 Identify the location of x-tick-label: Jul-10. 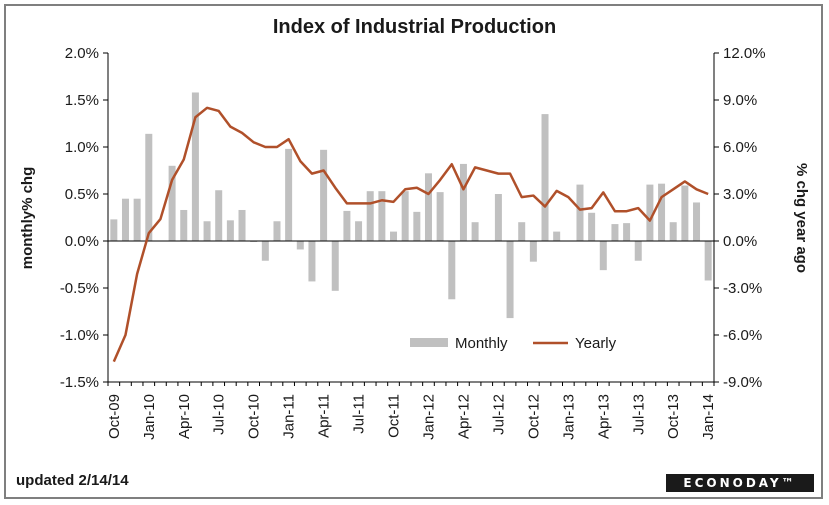
(219, 414).